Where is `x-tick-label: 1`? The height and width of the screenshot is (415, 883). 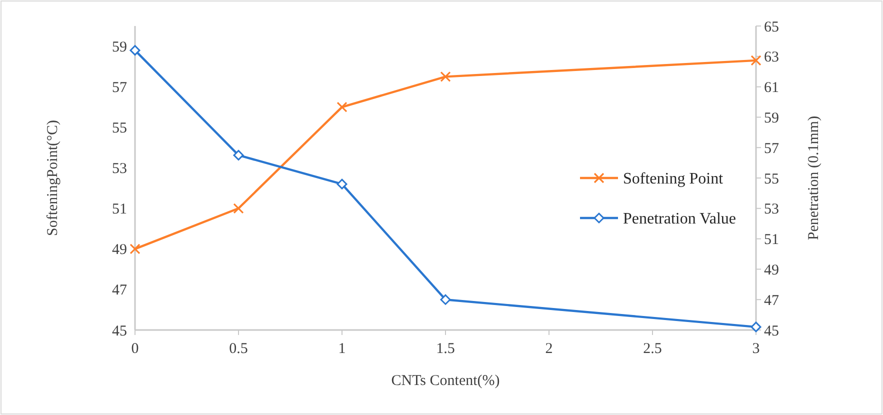 x-tick-label: 1 is located at coordinates (342, 349).